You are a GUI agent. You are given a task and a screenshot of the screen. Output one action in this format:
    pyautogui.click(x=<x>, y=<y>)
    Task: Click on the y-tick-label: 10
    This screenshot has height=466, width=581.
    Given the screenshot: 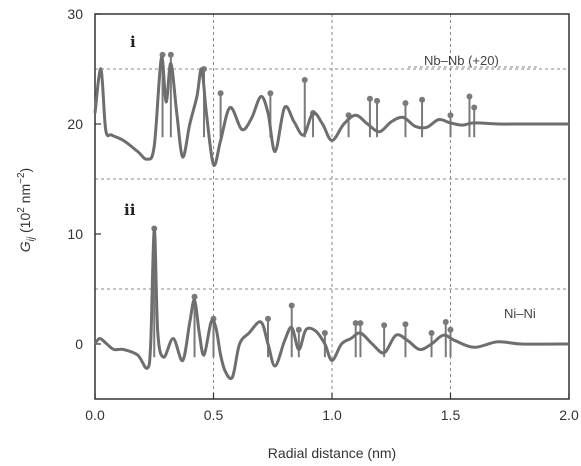 What is the action you would take?
    pyautogui.click(x=75, y=234)
    